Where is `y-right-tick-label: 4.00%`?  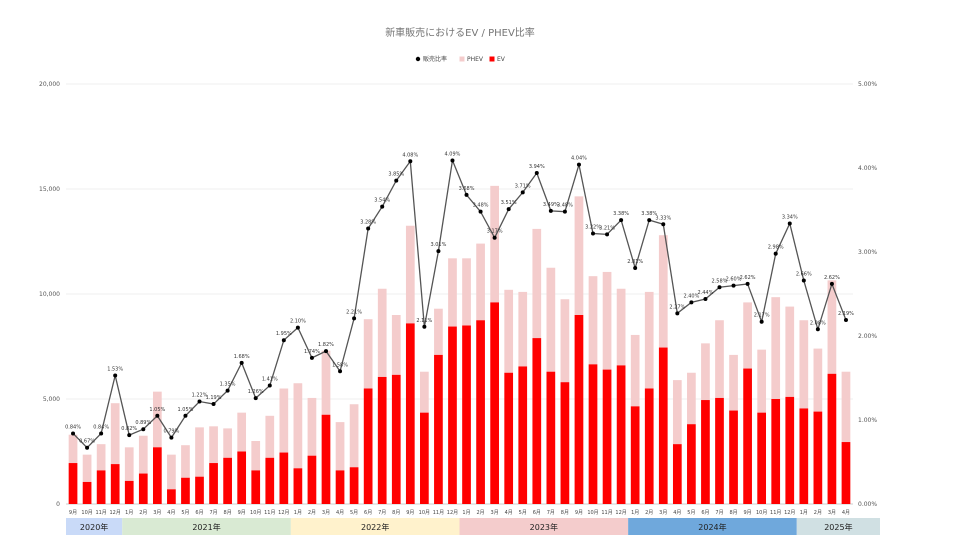 y-right-tick-label: 4.00% is located at coordinates (867, 168).